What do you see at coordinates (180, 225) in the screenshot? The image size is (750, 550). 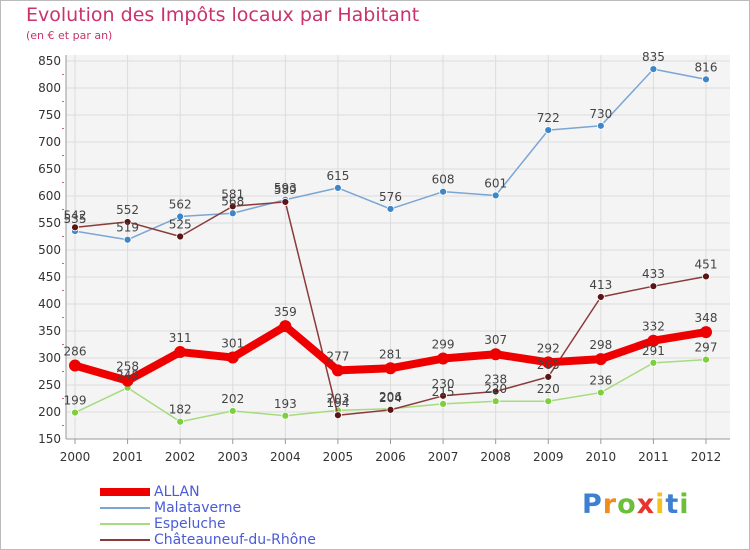 I see `data-label: 525` at bounding box center [180, 225].